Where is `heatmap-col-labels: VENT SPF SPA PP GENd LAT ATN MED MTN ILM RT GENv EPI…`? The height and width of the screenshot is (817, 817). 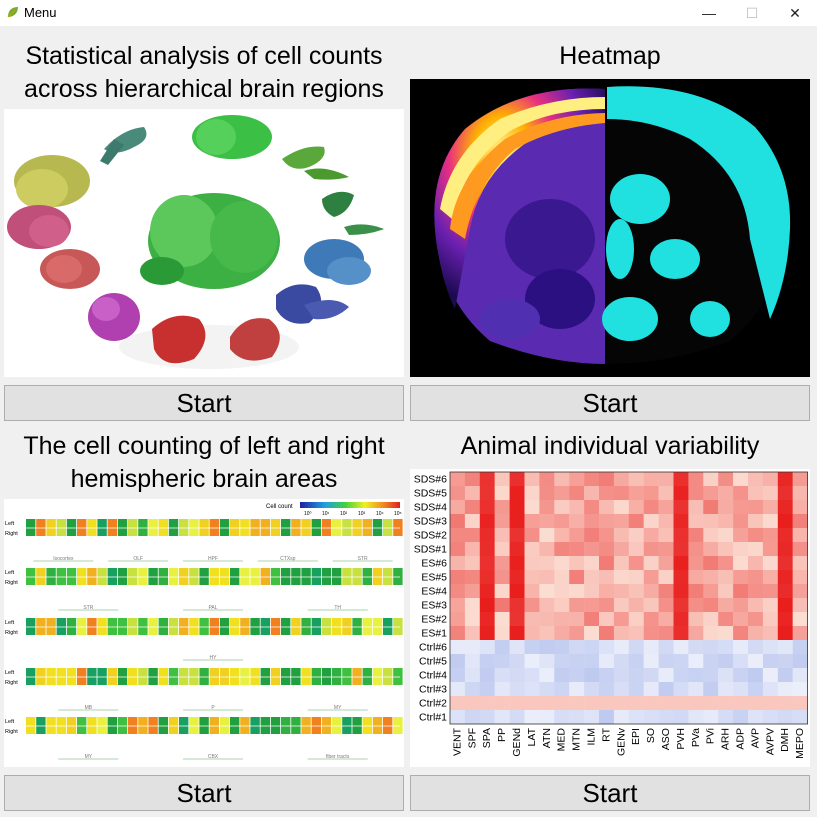
heatmap-col-labels: VENT SPF SPA PP GENd LAT ATN MED MTN ILM RT GENv EPI… is located at coordinates (628, 743).